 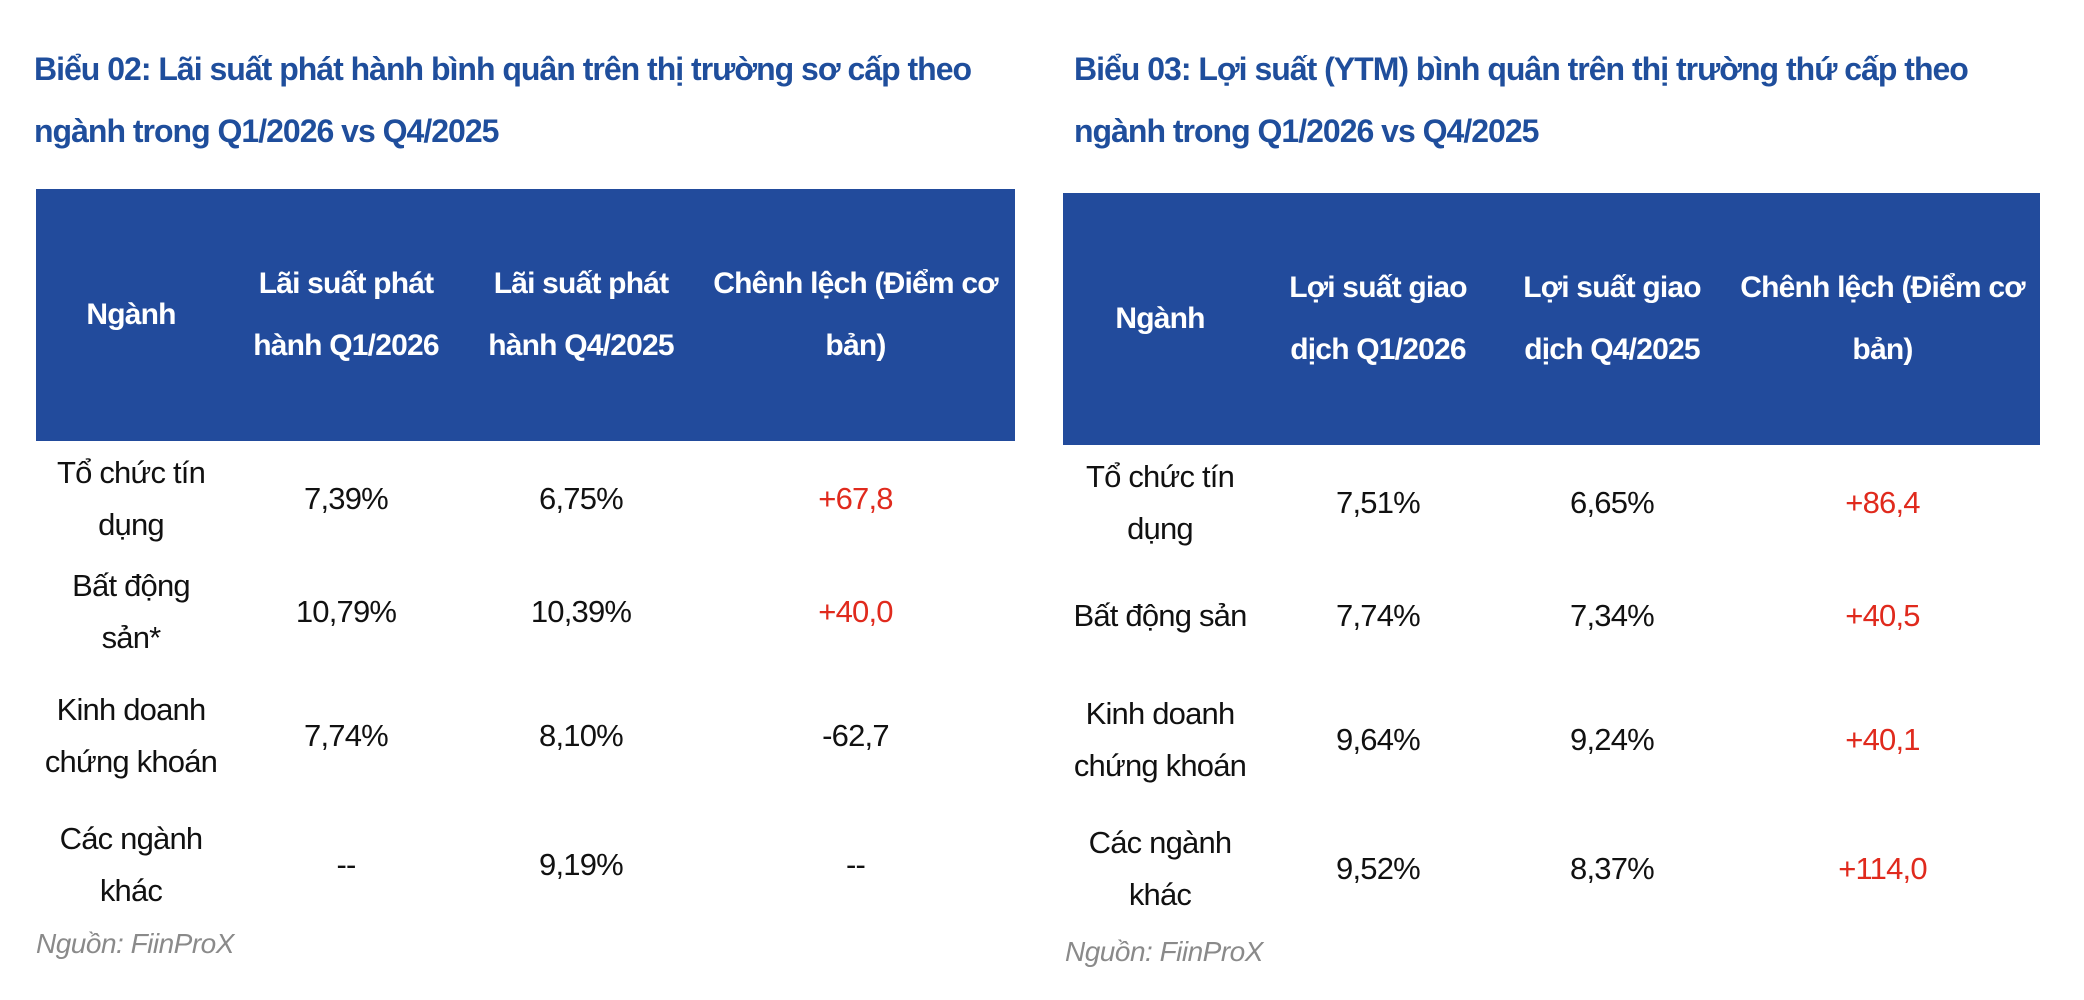 What do you see at coordinates (346, 611) in the screenshot?
I see `cell: 10,79%` at bounding box center [346, 611].